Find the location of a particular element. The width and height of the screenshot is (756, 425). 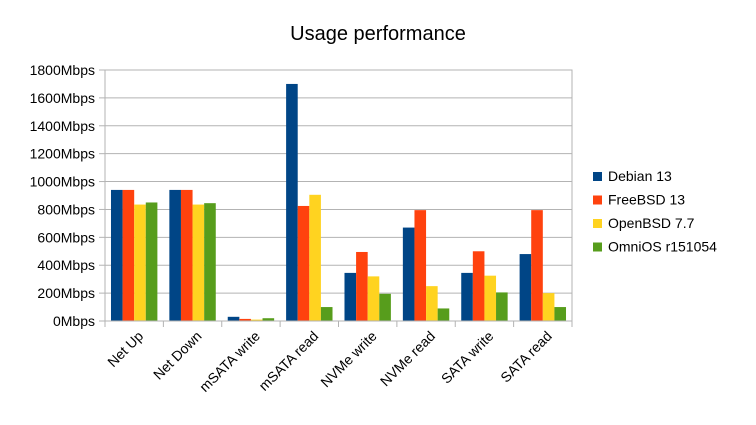

x-tick-label: NVMe write is located at coordinates (348, 359).